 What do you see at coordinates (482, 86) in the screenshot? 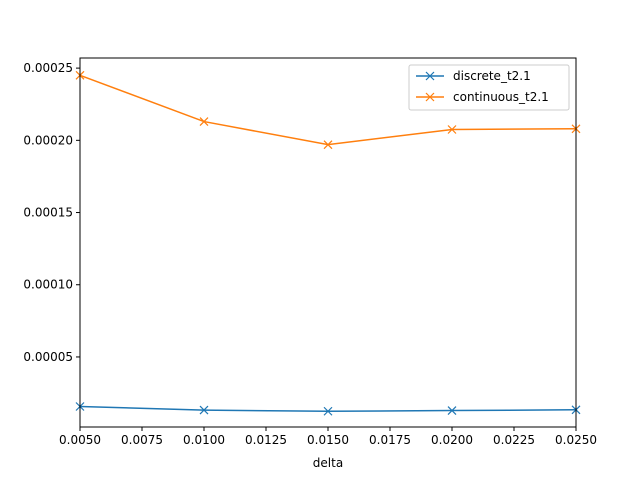
I see `legend-entries: discrete_t2.1 continuous_t2.1` at bounding box center [482, 86].